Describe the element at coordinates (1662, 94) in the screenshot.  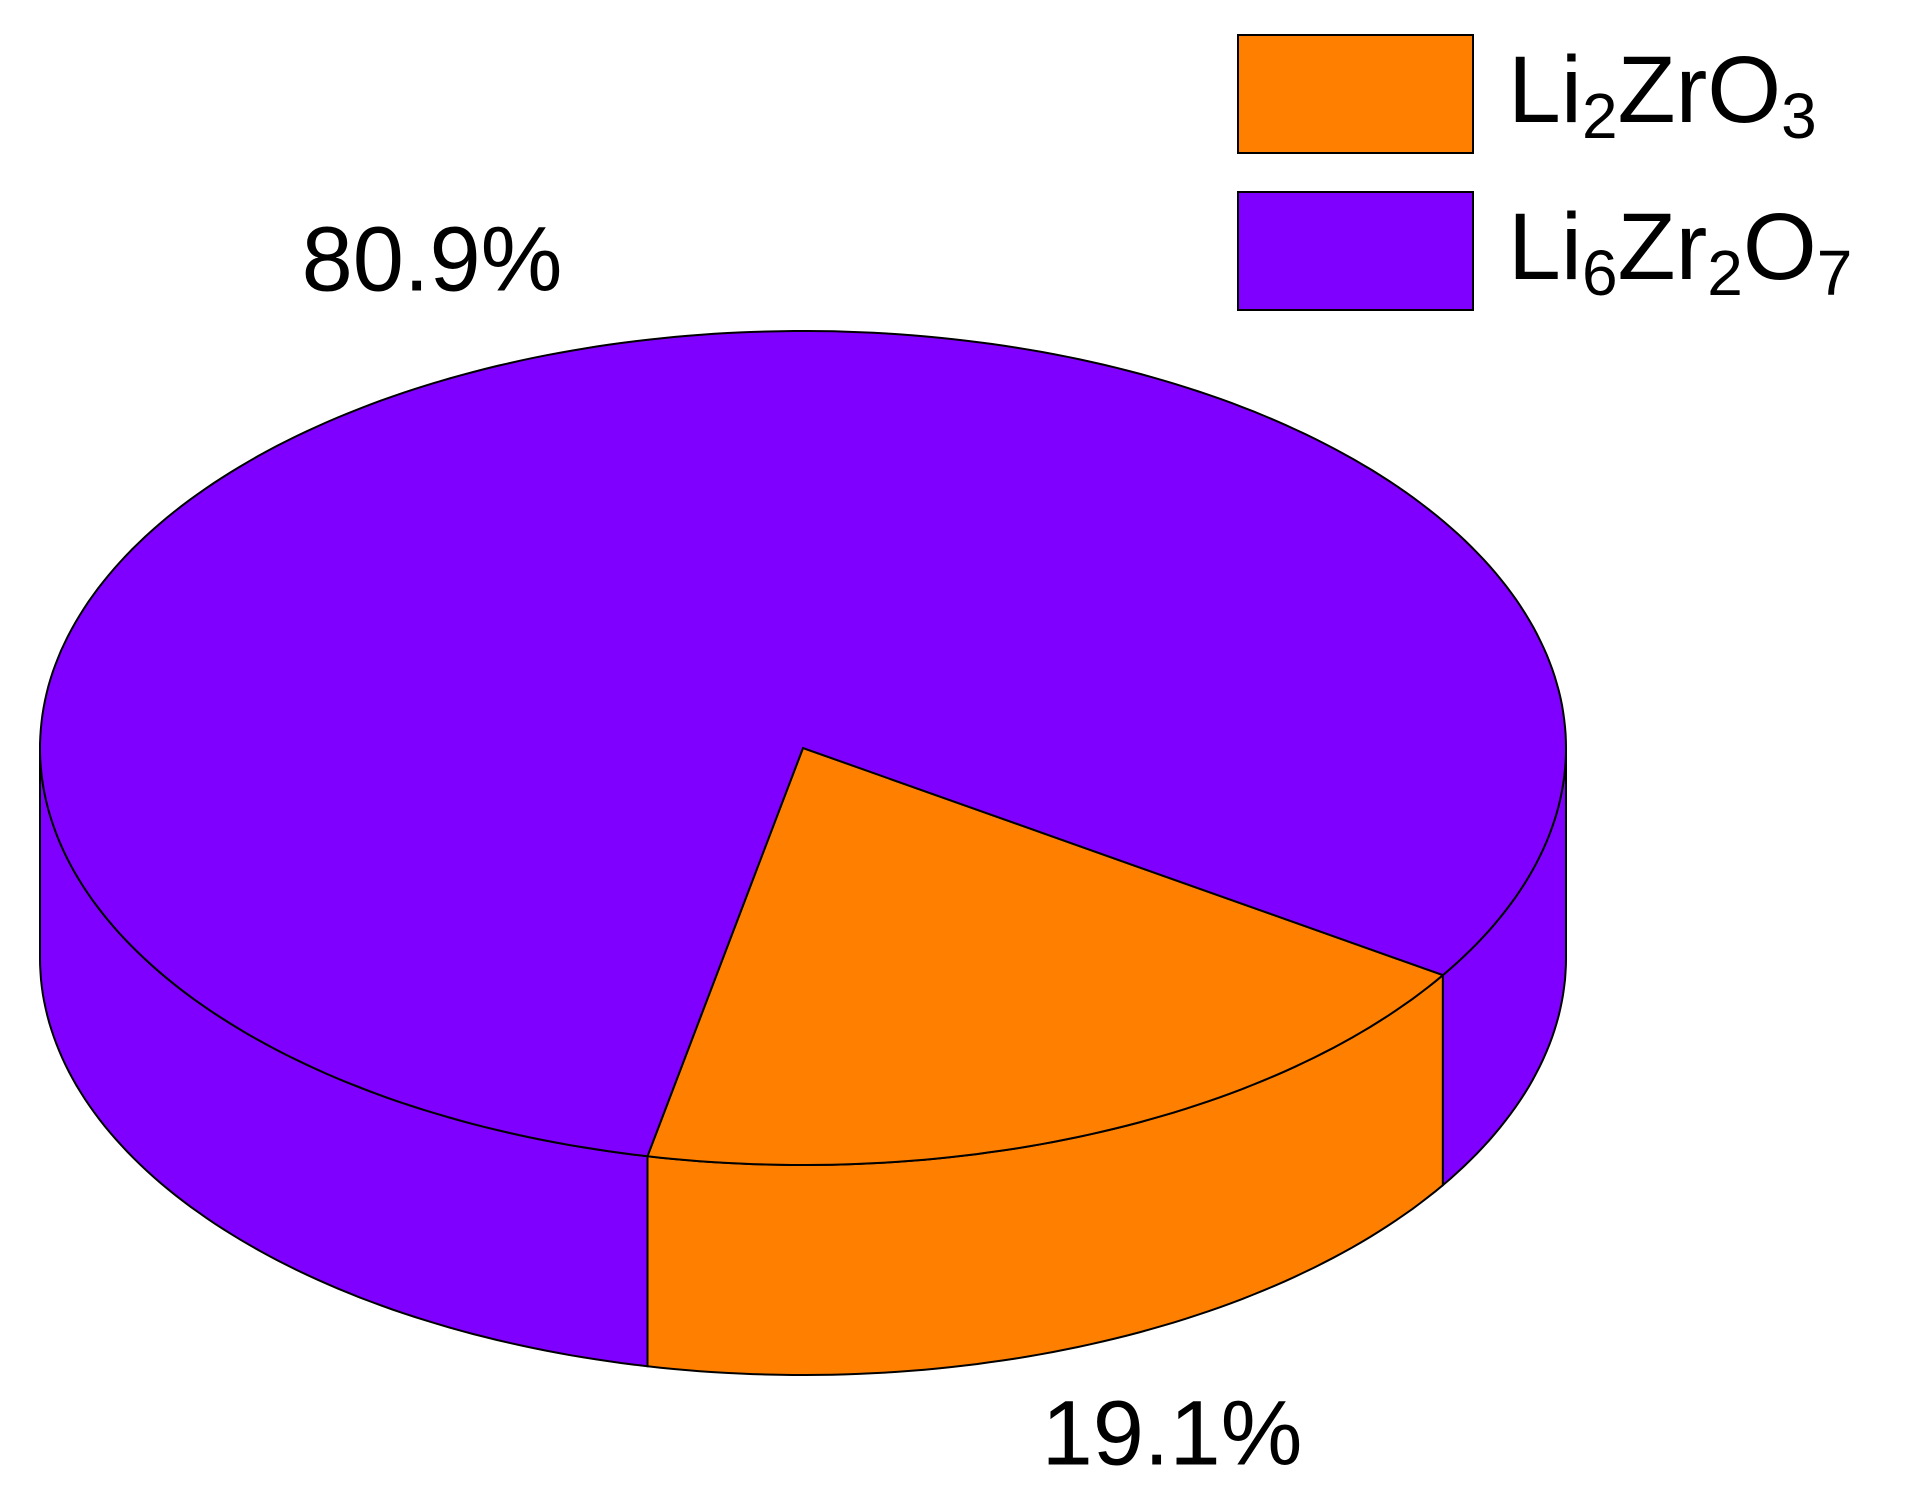
I see `legend-label: Li2ZrO3` at that location.